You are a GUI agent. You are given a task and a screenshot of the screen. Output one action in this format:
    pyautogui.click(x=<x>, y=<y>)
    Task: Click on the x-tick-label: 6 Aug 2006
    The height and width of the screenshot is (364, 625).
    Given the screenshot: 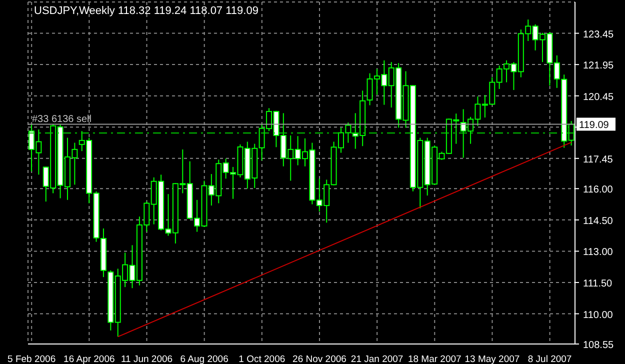 What is the action you would take?
    pyautogui.click(x=204, y=359)
    